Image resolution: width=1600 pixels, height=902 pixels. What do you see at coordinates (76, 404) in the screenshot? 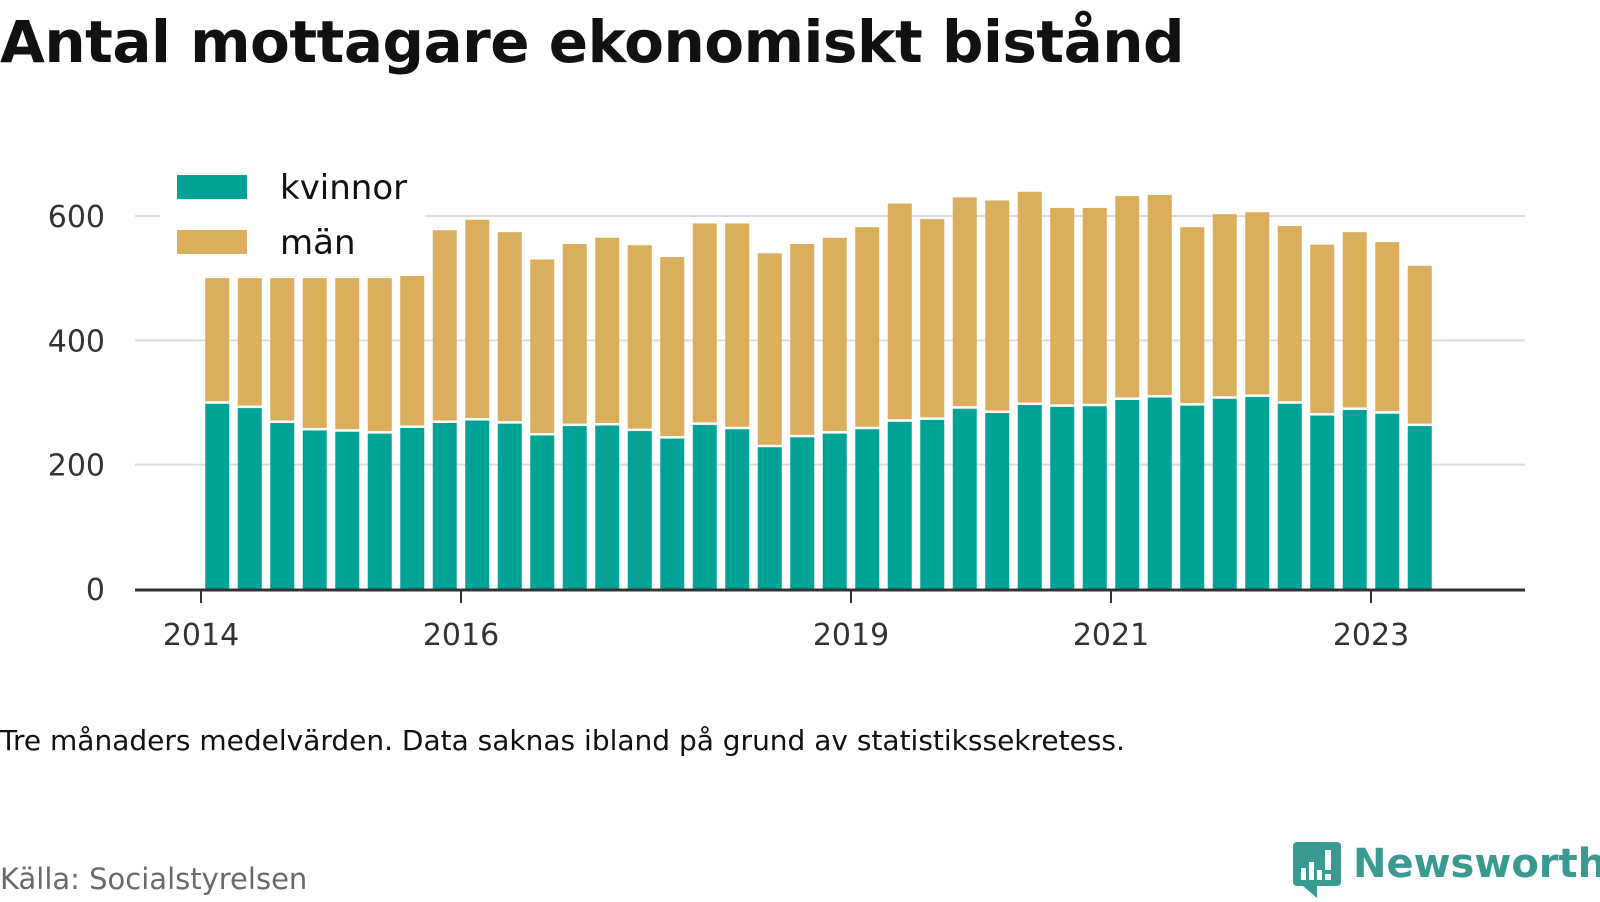
I see `y-axis-tick-labels: 0 200 400 600` at bounding box center [76, 404].